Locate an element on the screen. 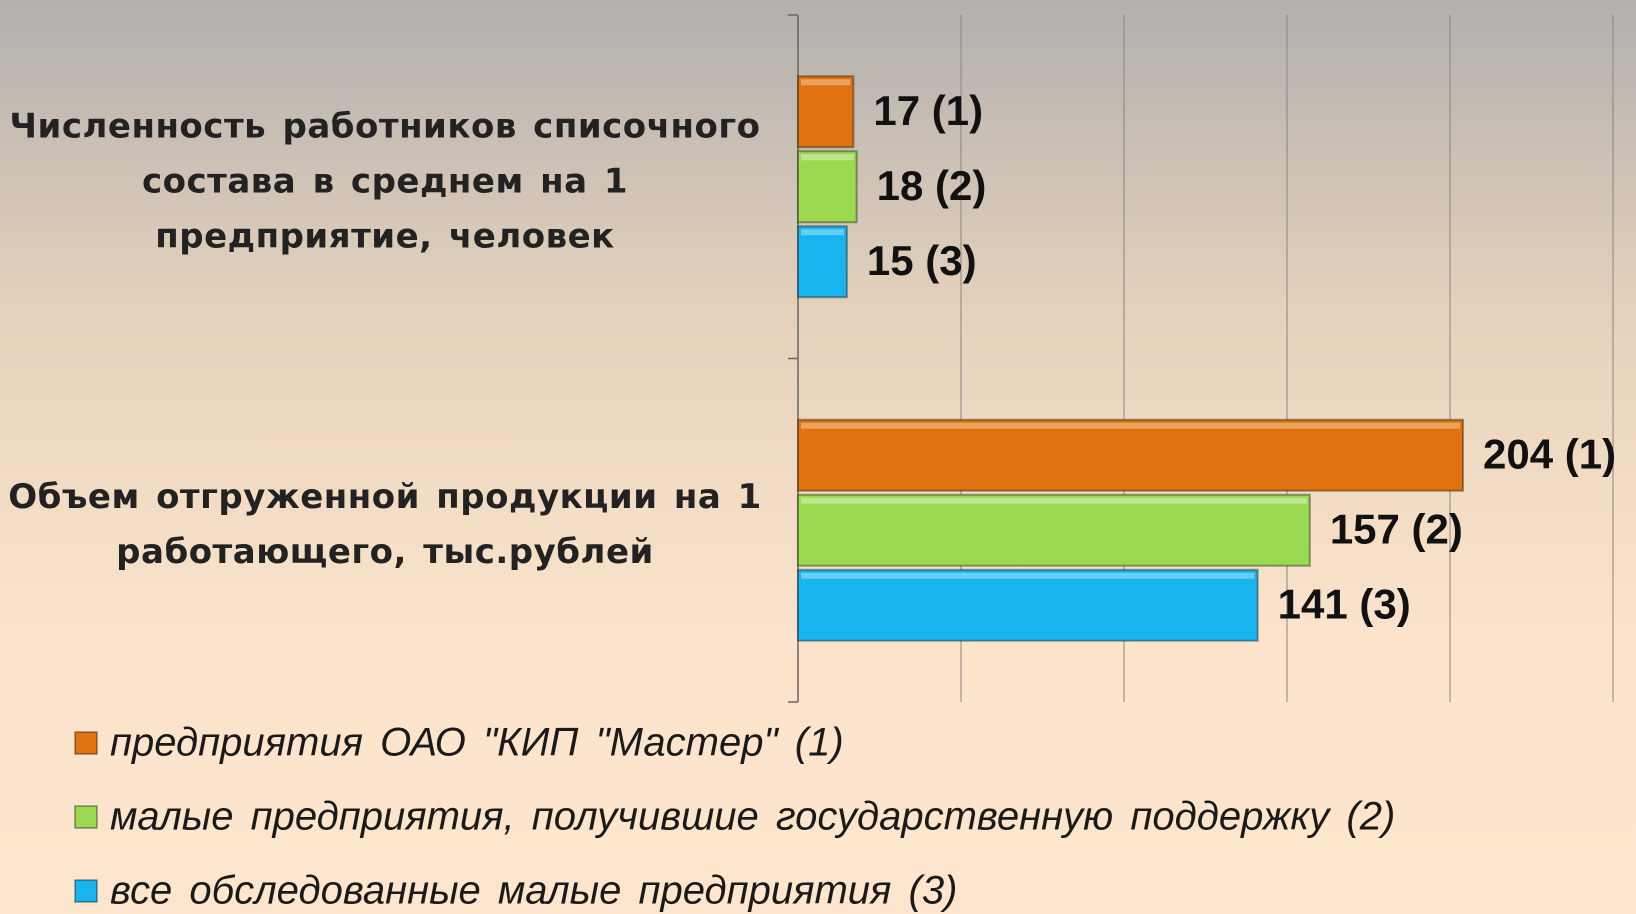 The height and width of the screenshot is (914, 1636). legend-label: все обследованные малые предприятия (3) is located at coordinates (533, 891).